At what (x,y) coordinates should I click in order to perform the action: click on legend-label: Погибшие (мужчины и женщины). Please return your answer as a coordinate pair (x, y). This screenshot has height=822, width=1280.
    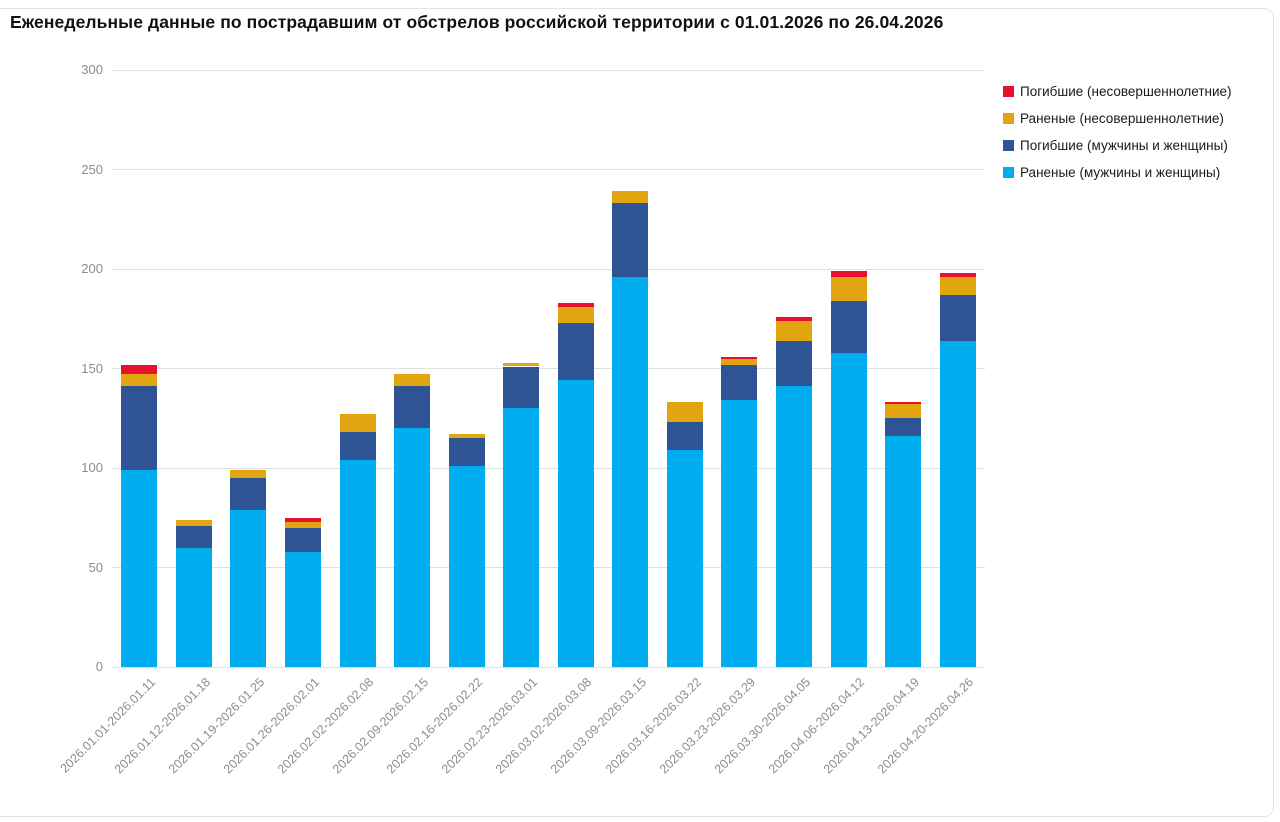
    Looking at the image, I should click on (1124, 145).